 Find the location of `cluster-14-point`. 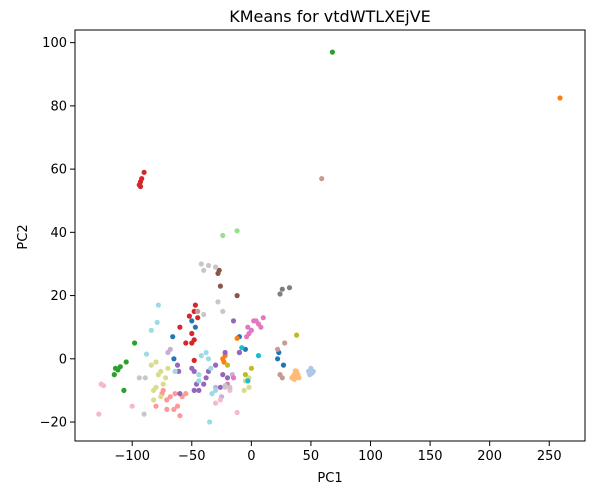

cluster-14-point is located at coordinates (289, 288).